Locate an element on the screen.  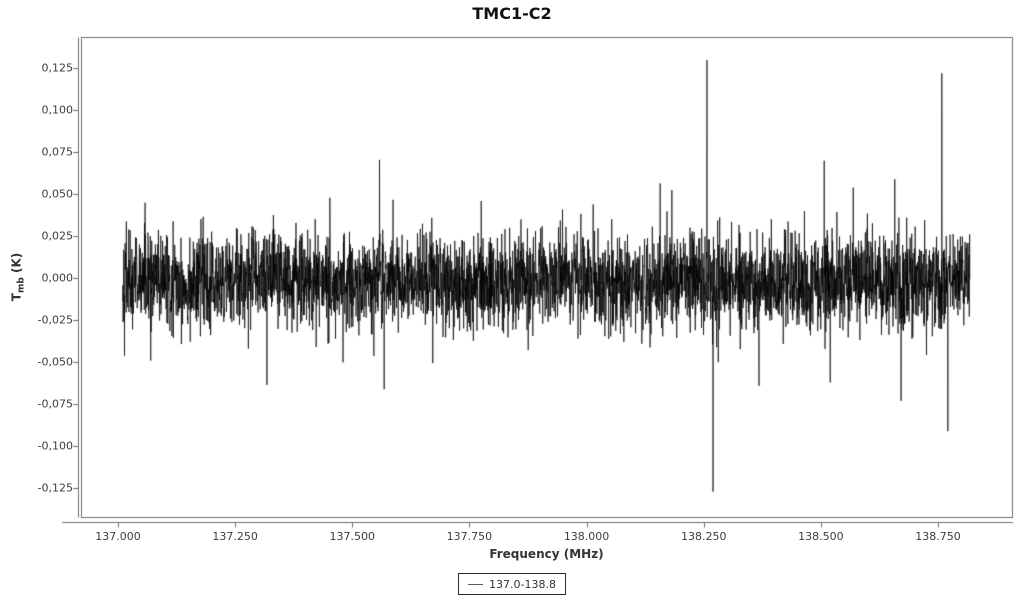
chart-title: TMC1-C2 is located at coordinates (512, 13).